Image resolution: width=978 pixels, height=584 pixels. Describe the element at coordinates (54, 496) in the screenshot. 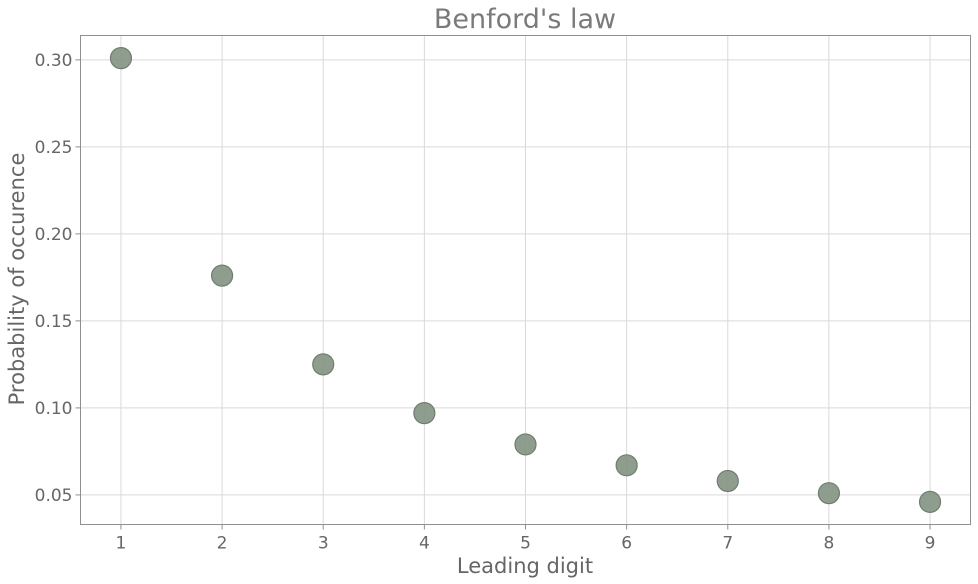

I see `y-tick-label: 0.05` at that location.